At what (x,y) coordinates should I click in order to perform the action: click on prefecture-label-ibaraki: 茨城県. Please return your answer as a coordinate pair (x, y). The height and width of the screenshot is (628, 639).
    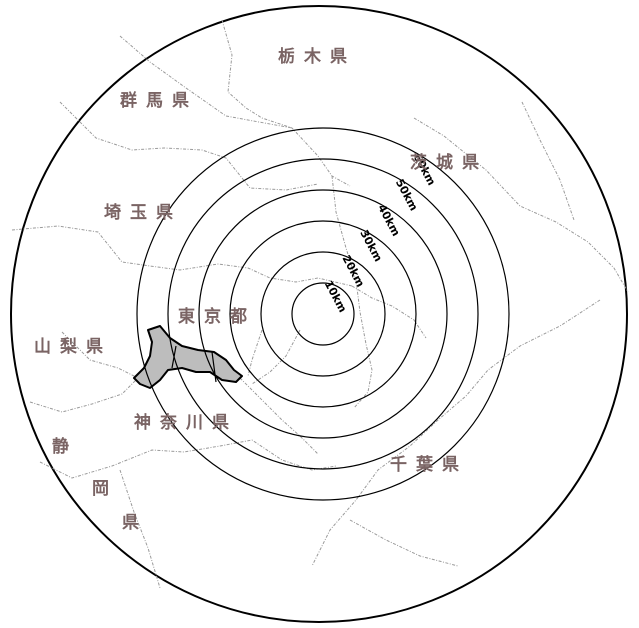
    Looking at the image, I should click on (449, 162).